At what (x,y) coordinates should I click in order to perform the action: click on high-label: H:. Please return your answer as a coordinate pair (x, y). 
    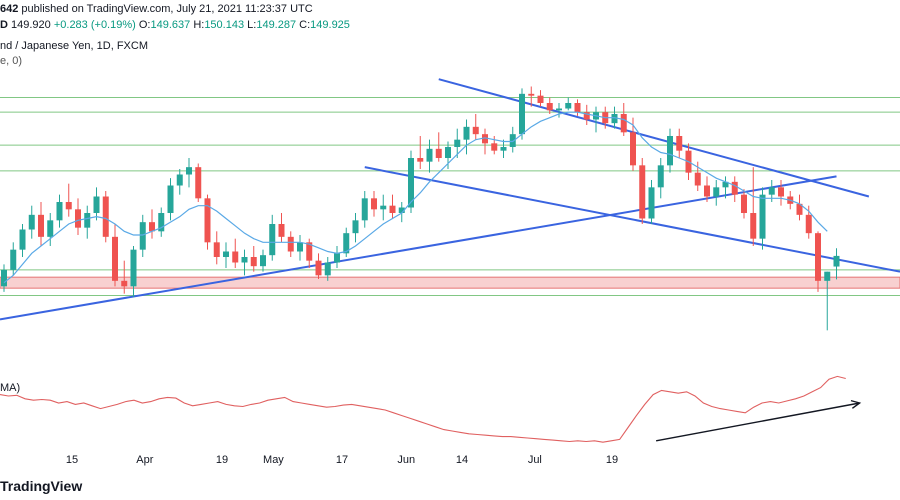
    Looking at the image, I should click on (199, 25).